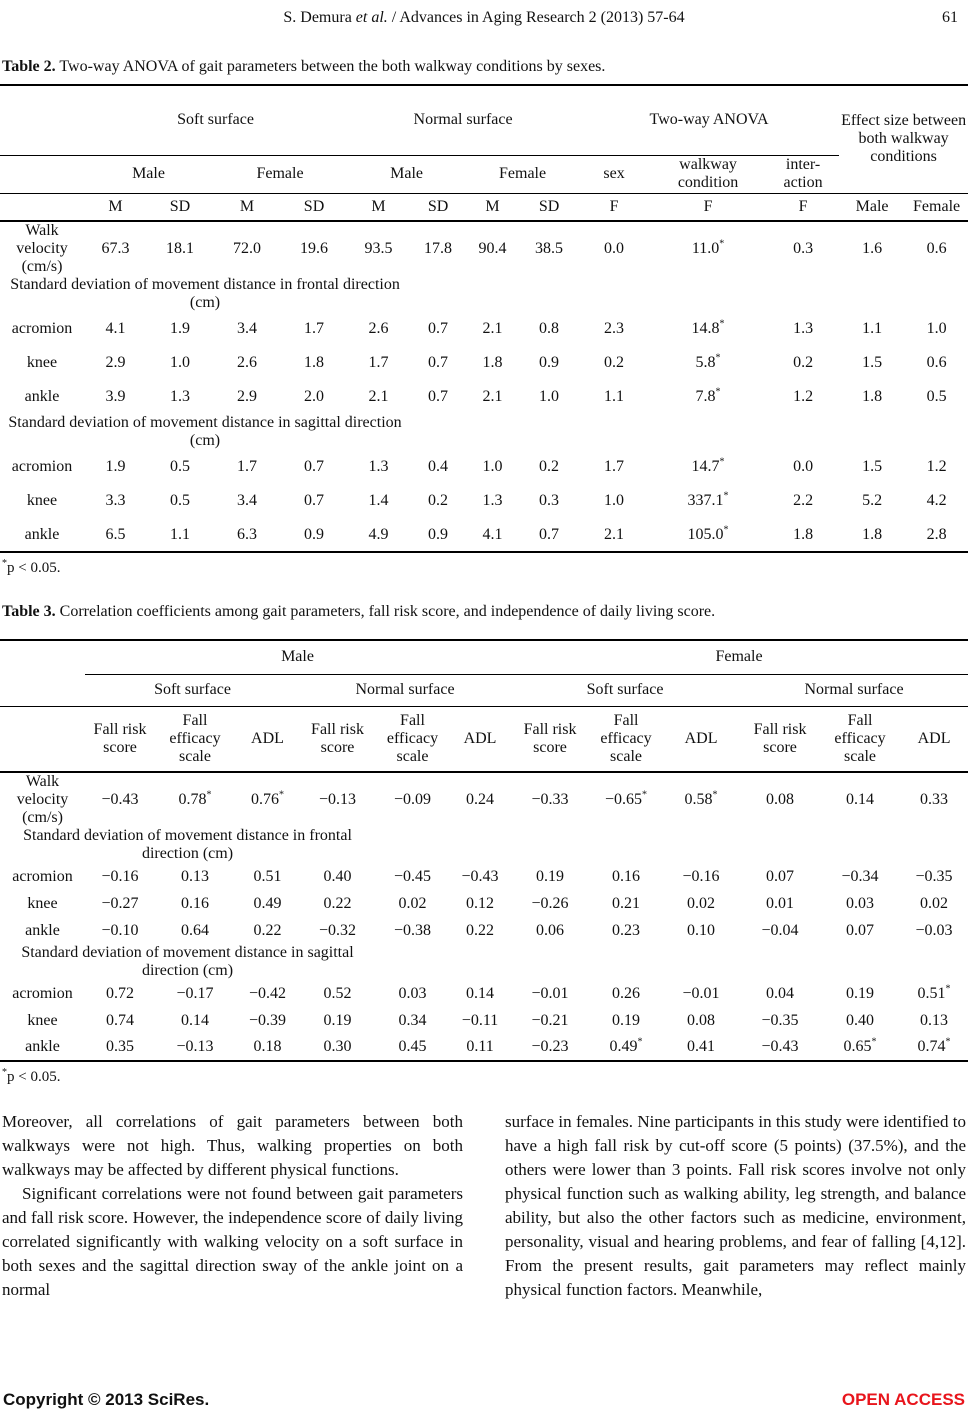 The width and height of the screenshot is (968, 1417). I want to click on col-header-adl: ADL, so click(480, 739).